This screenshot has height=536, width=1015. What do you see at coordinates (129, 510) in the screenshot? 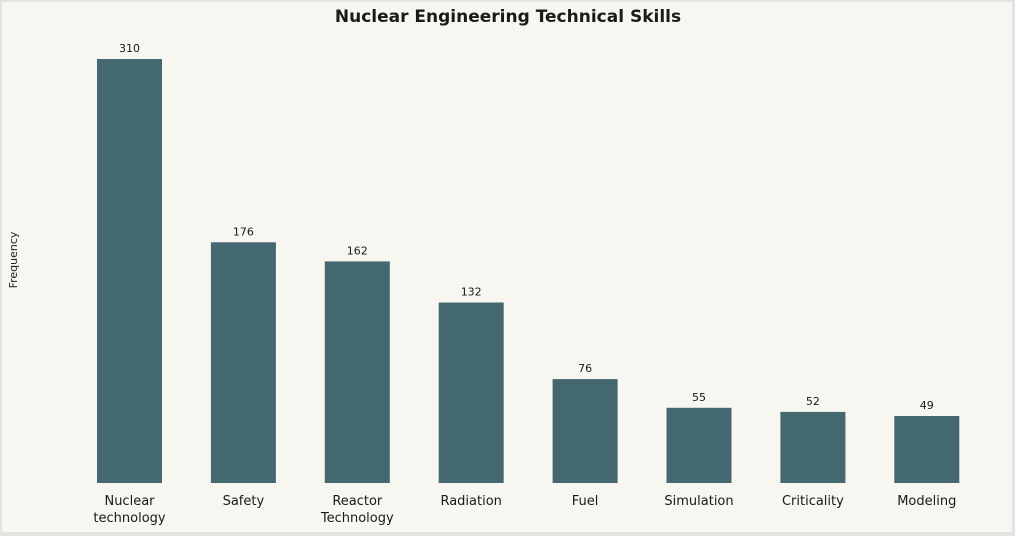
I see `x-tick-label: Nuclear technology` at bounding box center [129, 510].